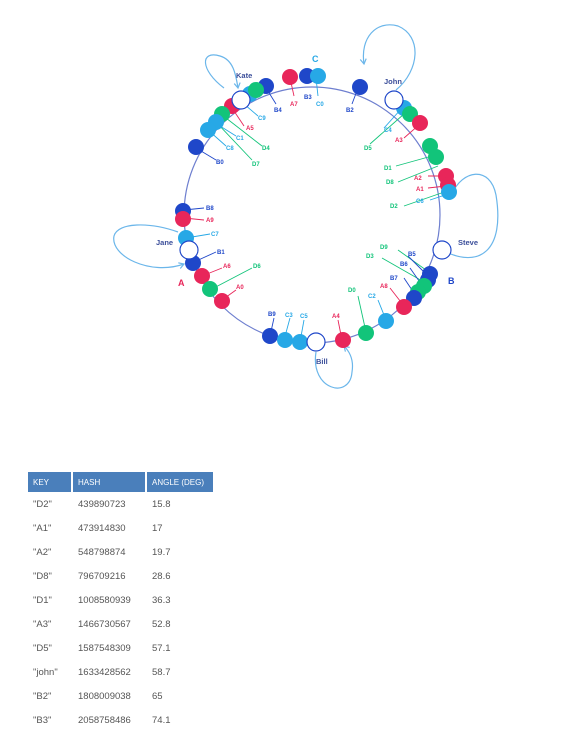 The image size is (567, 736). I want to click on cell-hash: 473914830, so click(102, 528).